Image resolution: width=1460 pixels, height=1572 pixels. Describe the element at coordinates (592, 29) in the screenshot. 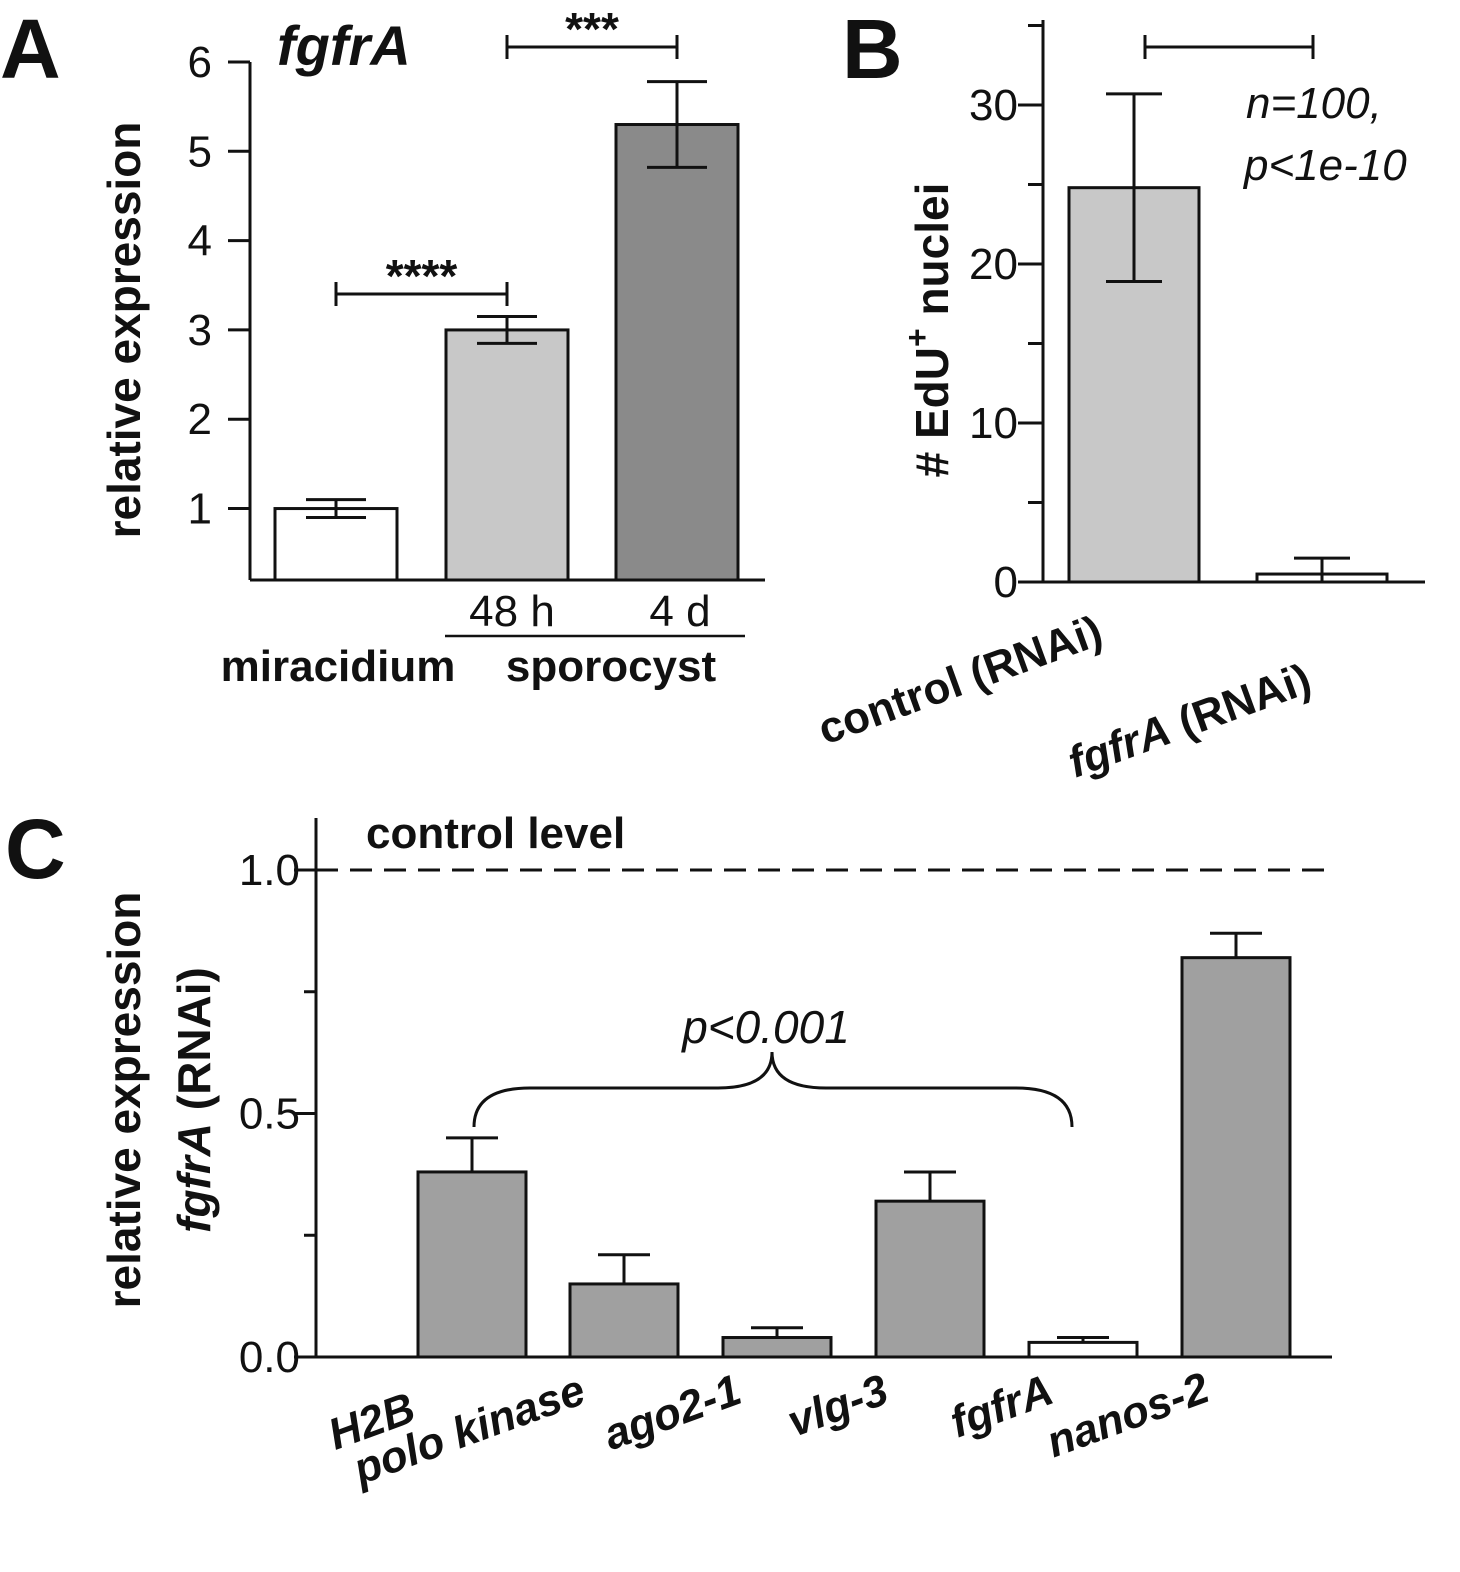

I see `panel-a-sig-label: ***` at that location.